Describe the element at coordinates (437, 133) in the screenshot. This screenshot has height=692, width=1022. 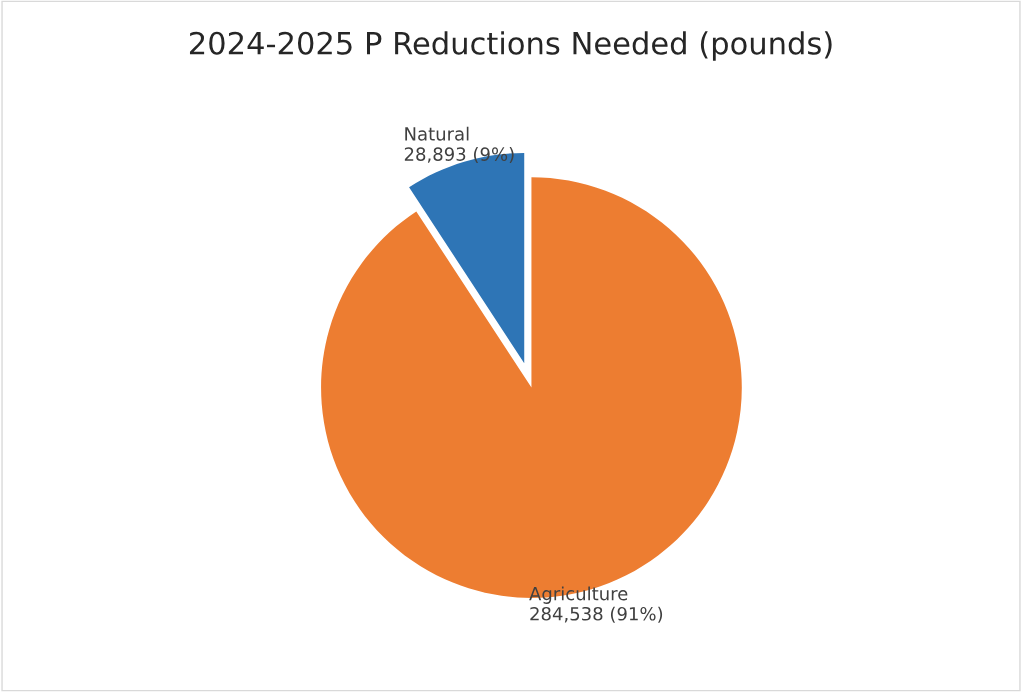
I see `slice-label: Natural` at that location.